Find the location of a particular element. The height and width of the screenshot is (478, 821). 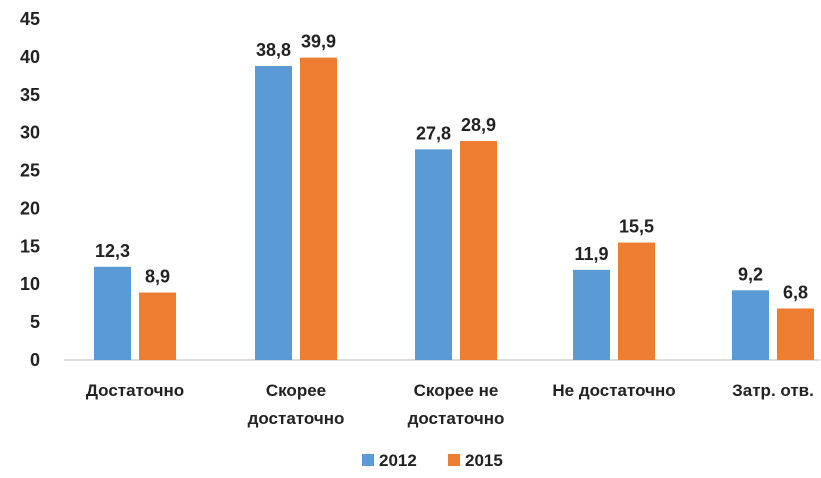

y-tick-label: 5 is located at coordinates (35, 322).